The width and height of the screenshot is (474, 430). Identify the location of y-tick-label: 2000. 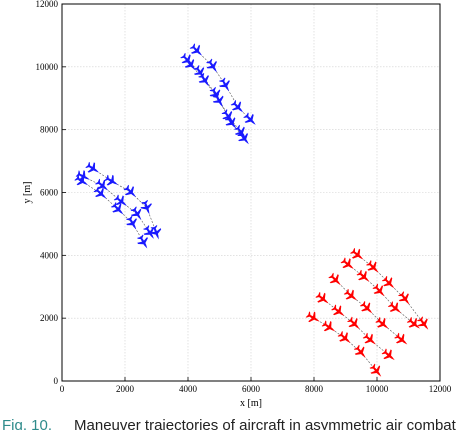
(49, 318).